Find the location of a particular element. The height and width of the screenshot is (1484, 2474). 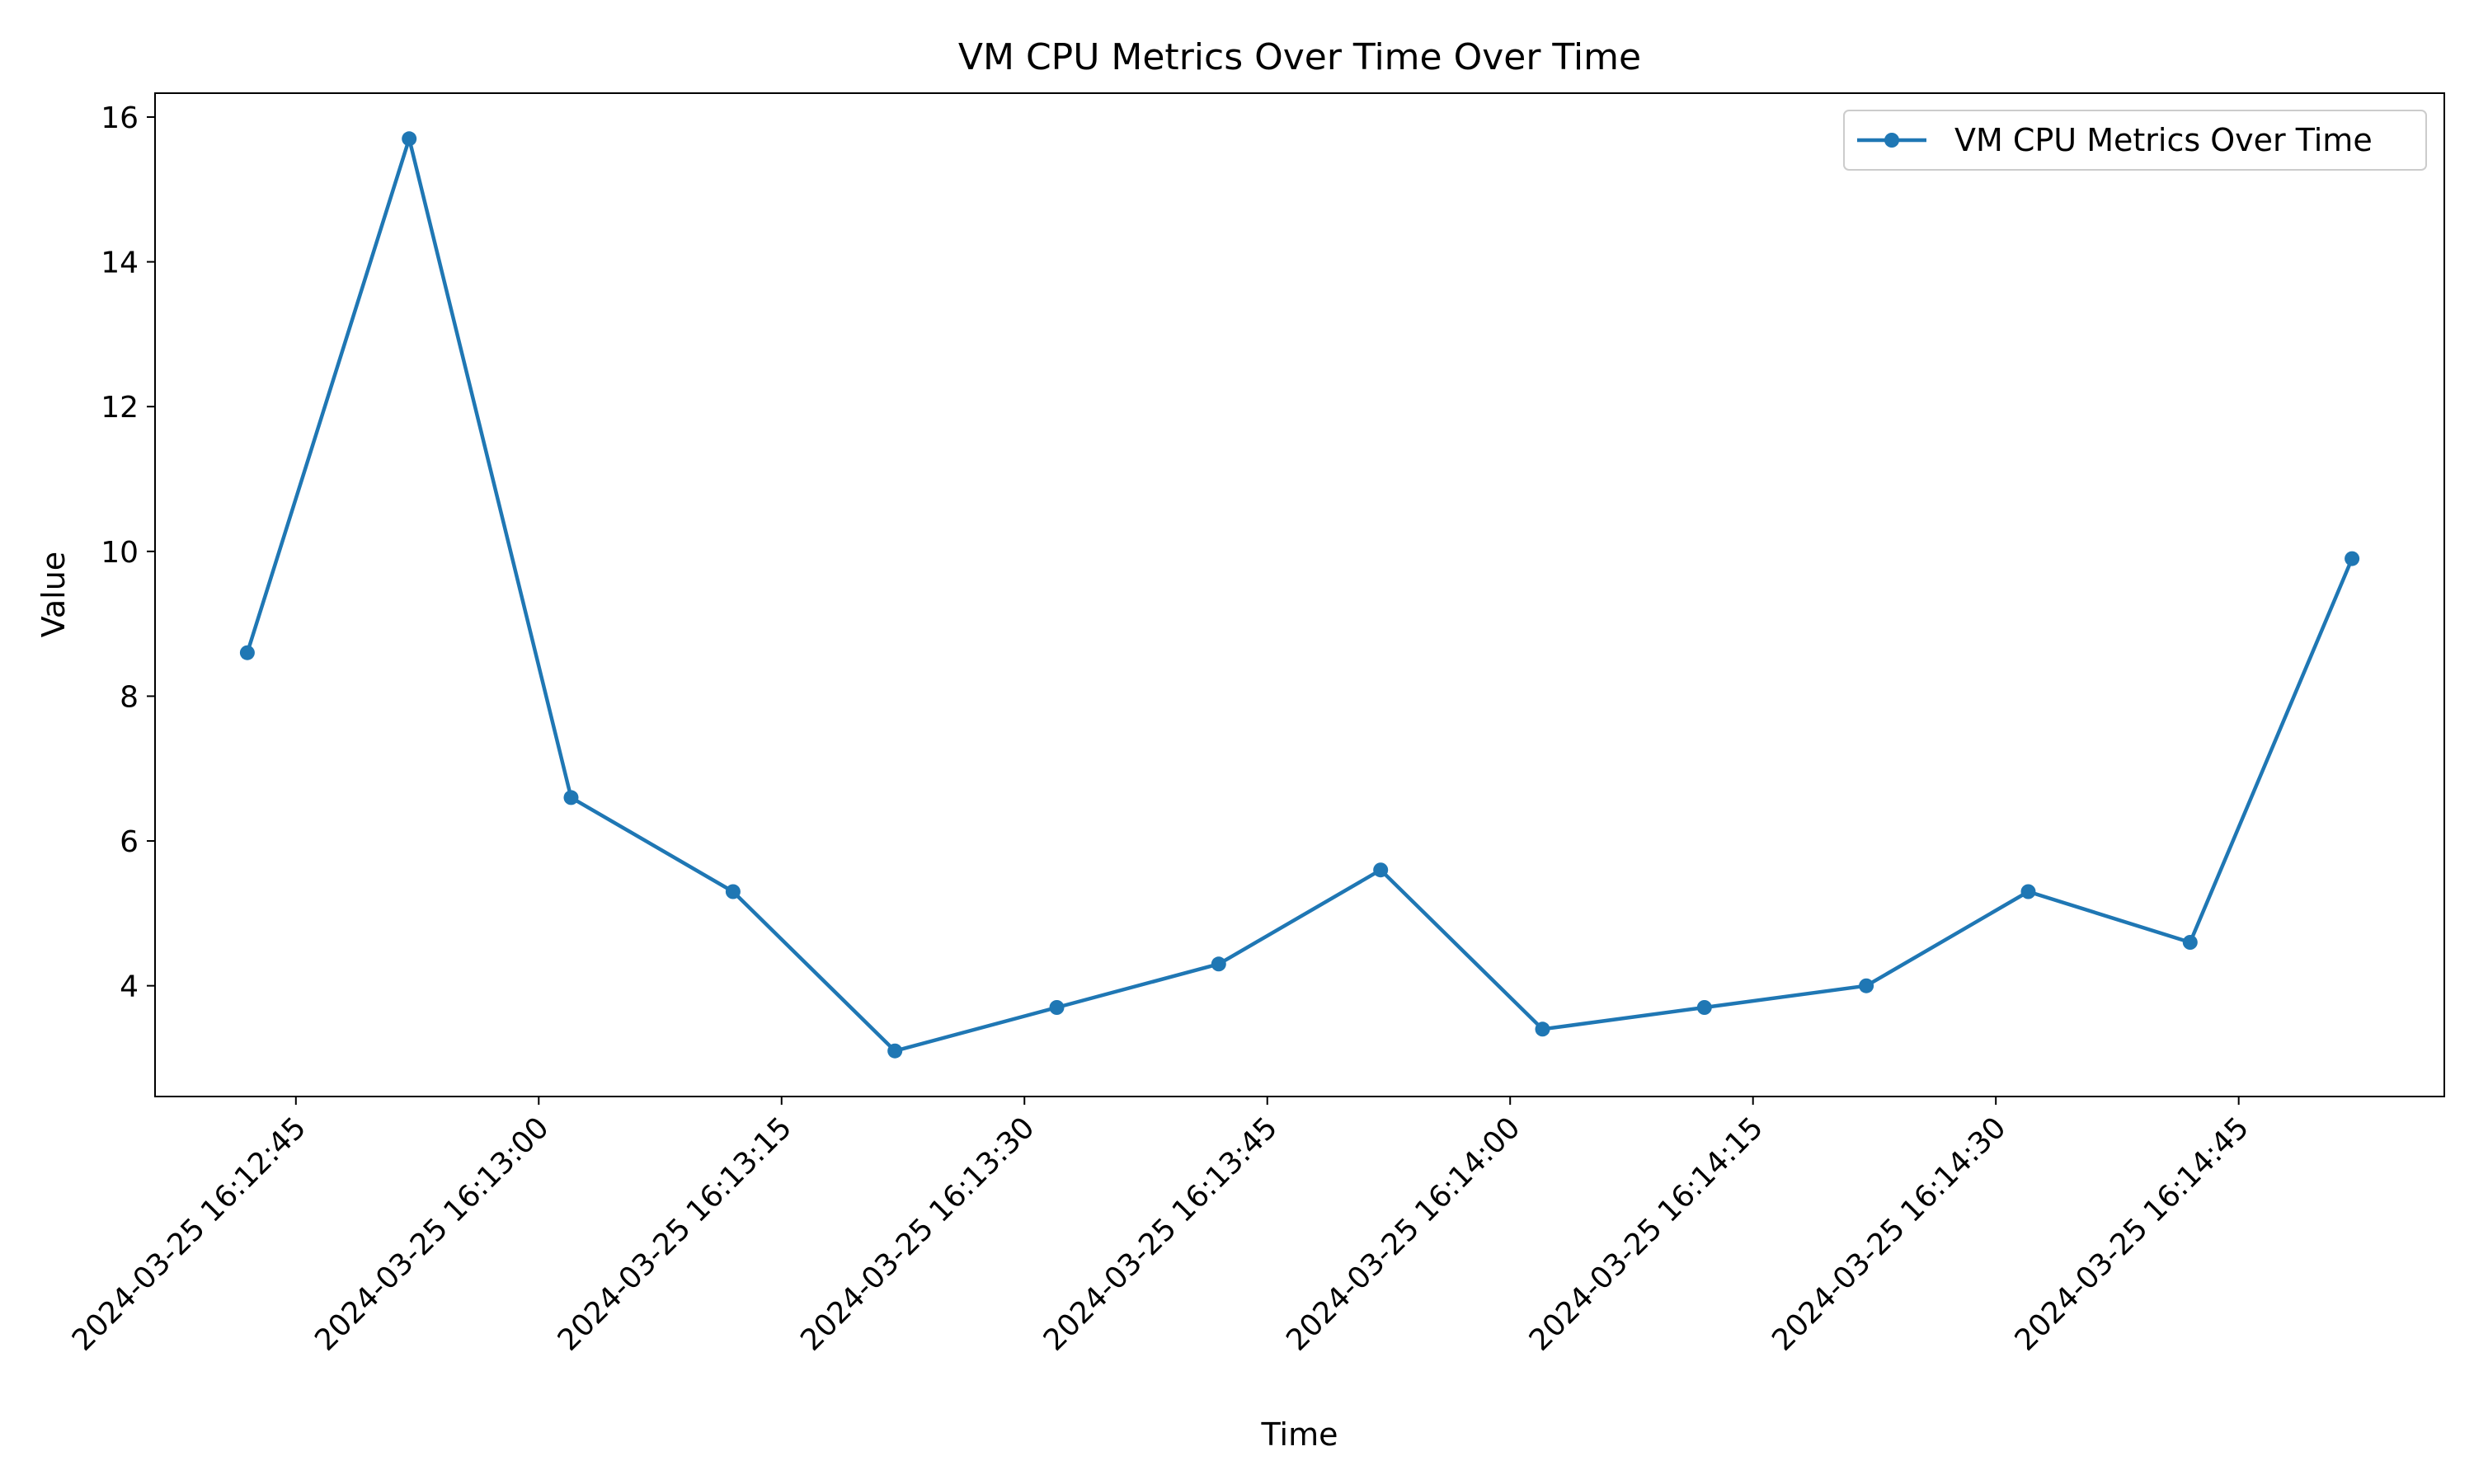

y-tick-label: 4 is located at coordinates (129, 987).